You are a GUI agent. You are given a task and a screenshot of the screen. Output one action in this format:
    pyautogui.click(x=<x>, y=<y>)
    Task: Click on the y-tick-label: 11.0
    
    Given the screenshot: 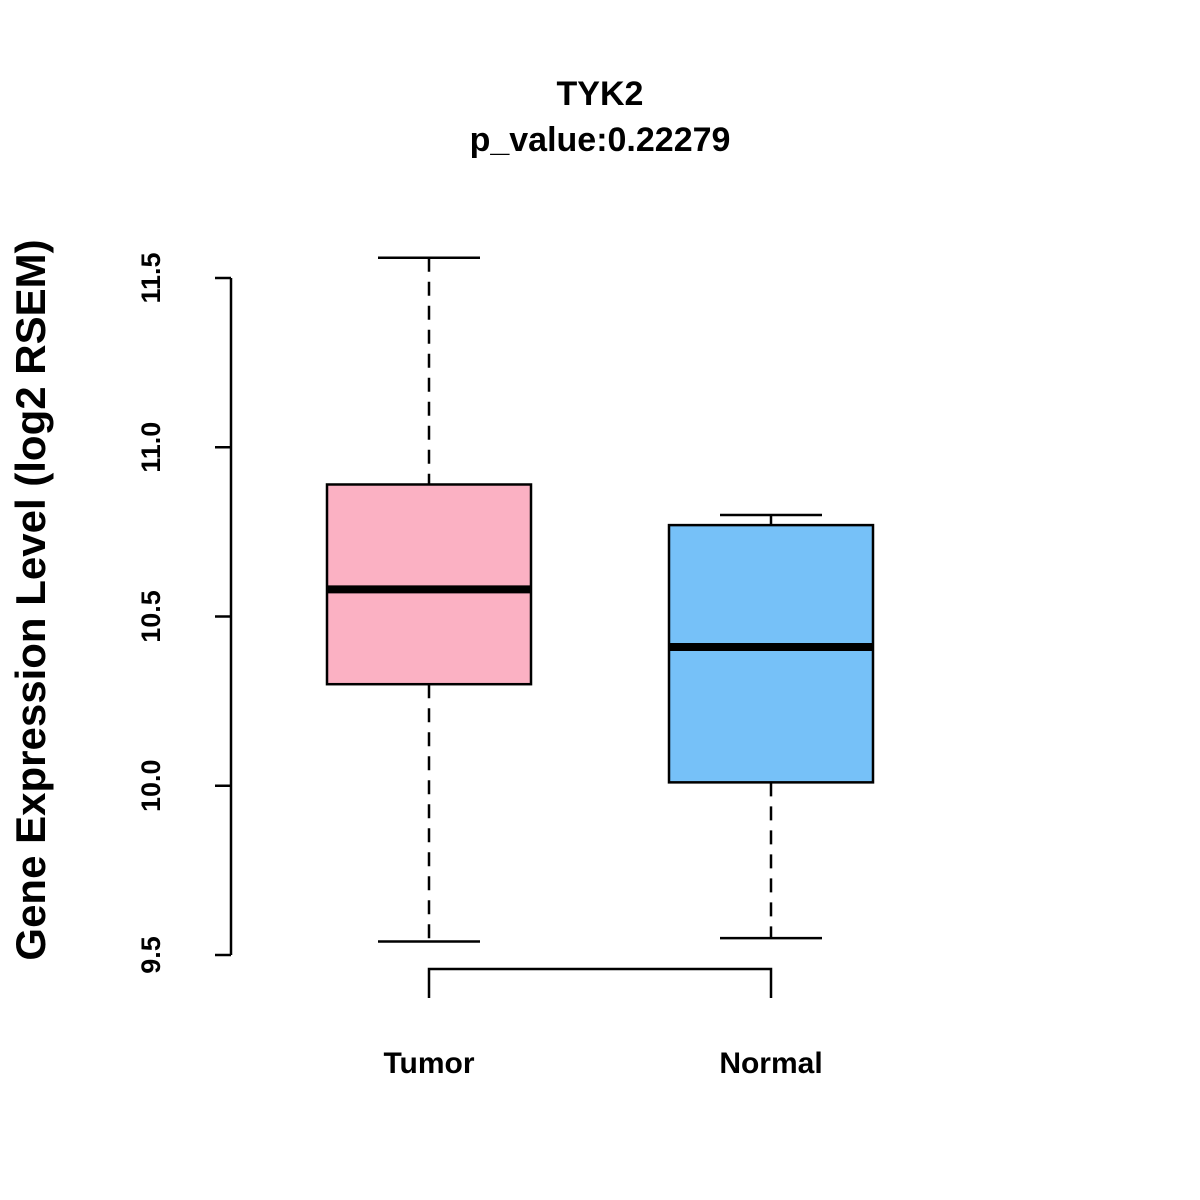 What is the action you would take?
    pyautogui.click(x=151, y=447)
    